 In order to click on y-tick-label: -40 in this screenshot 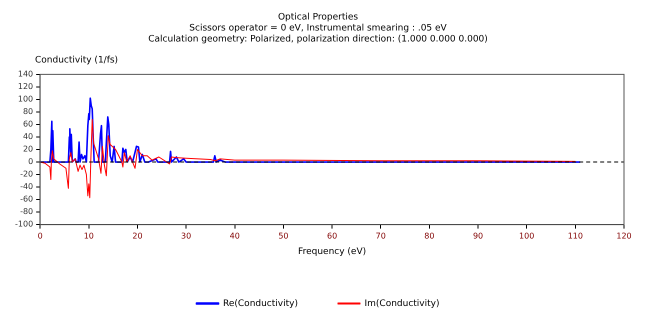, I will do `click(27, 187)`.